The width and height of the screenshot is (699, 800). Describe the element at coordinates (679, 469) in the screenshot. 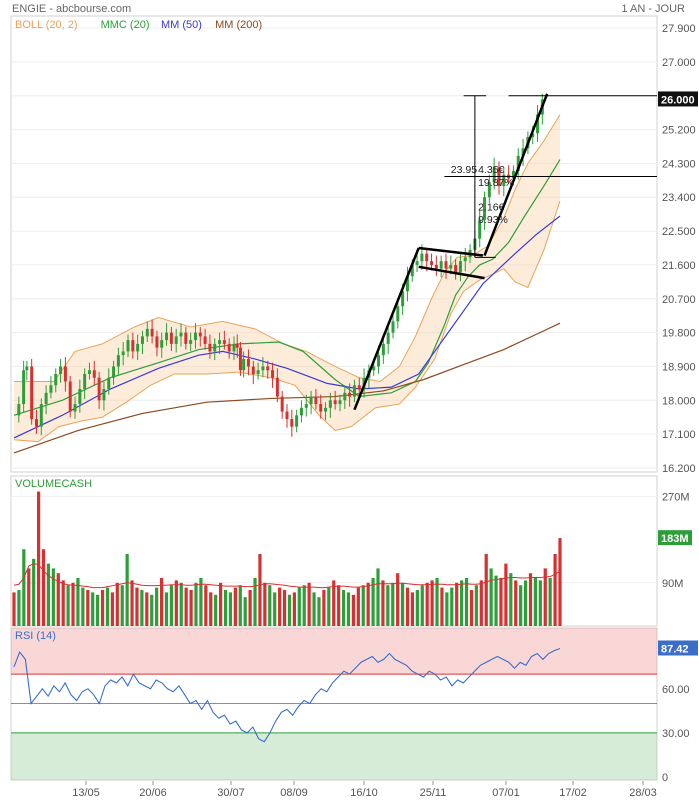

I see `price-tick-label: 16.200` at that location.